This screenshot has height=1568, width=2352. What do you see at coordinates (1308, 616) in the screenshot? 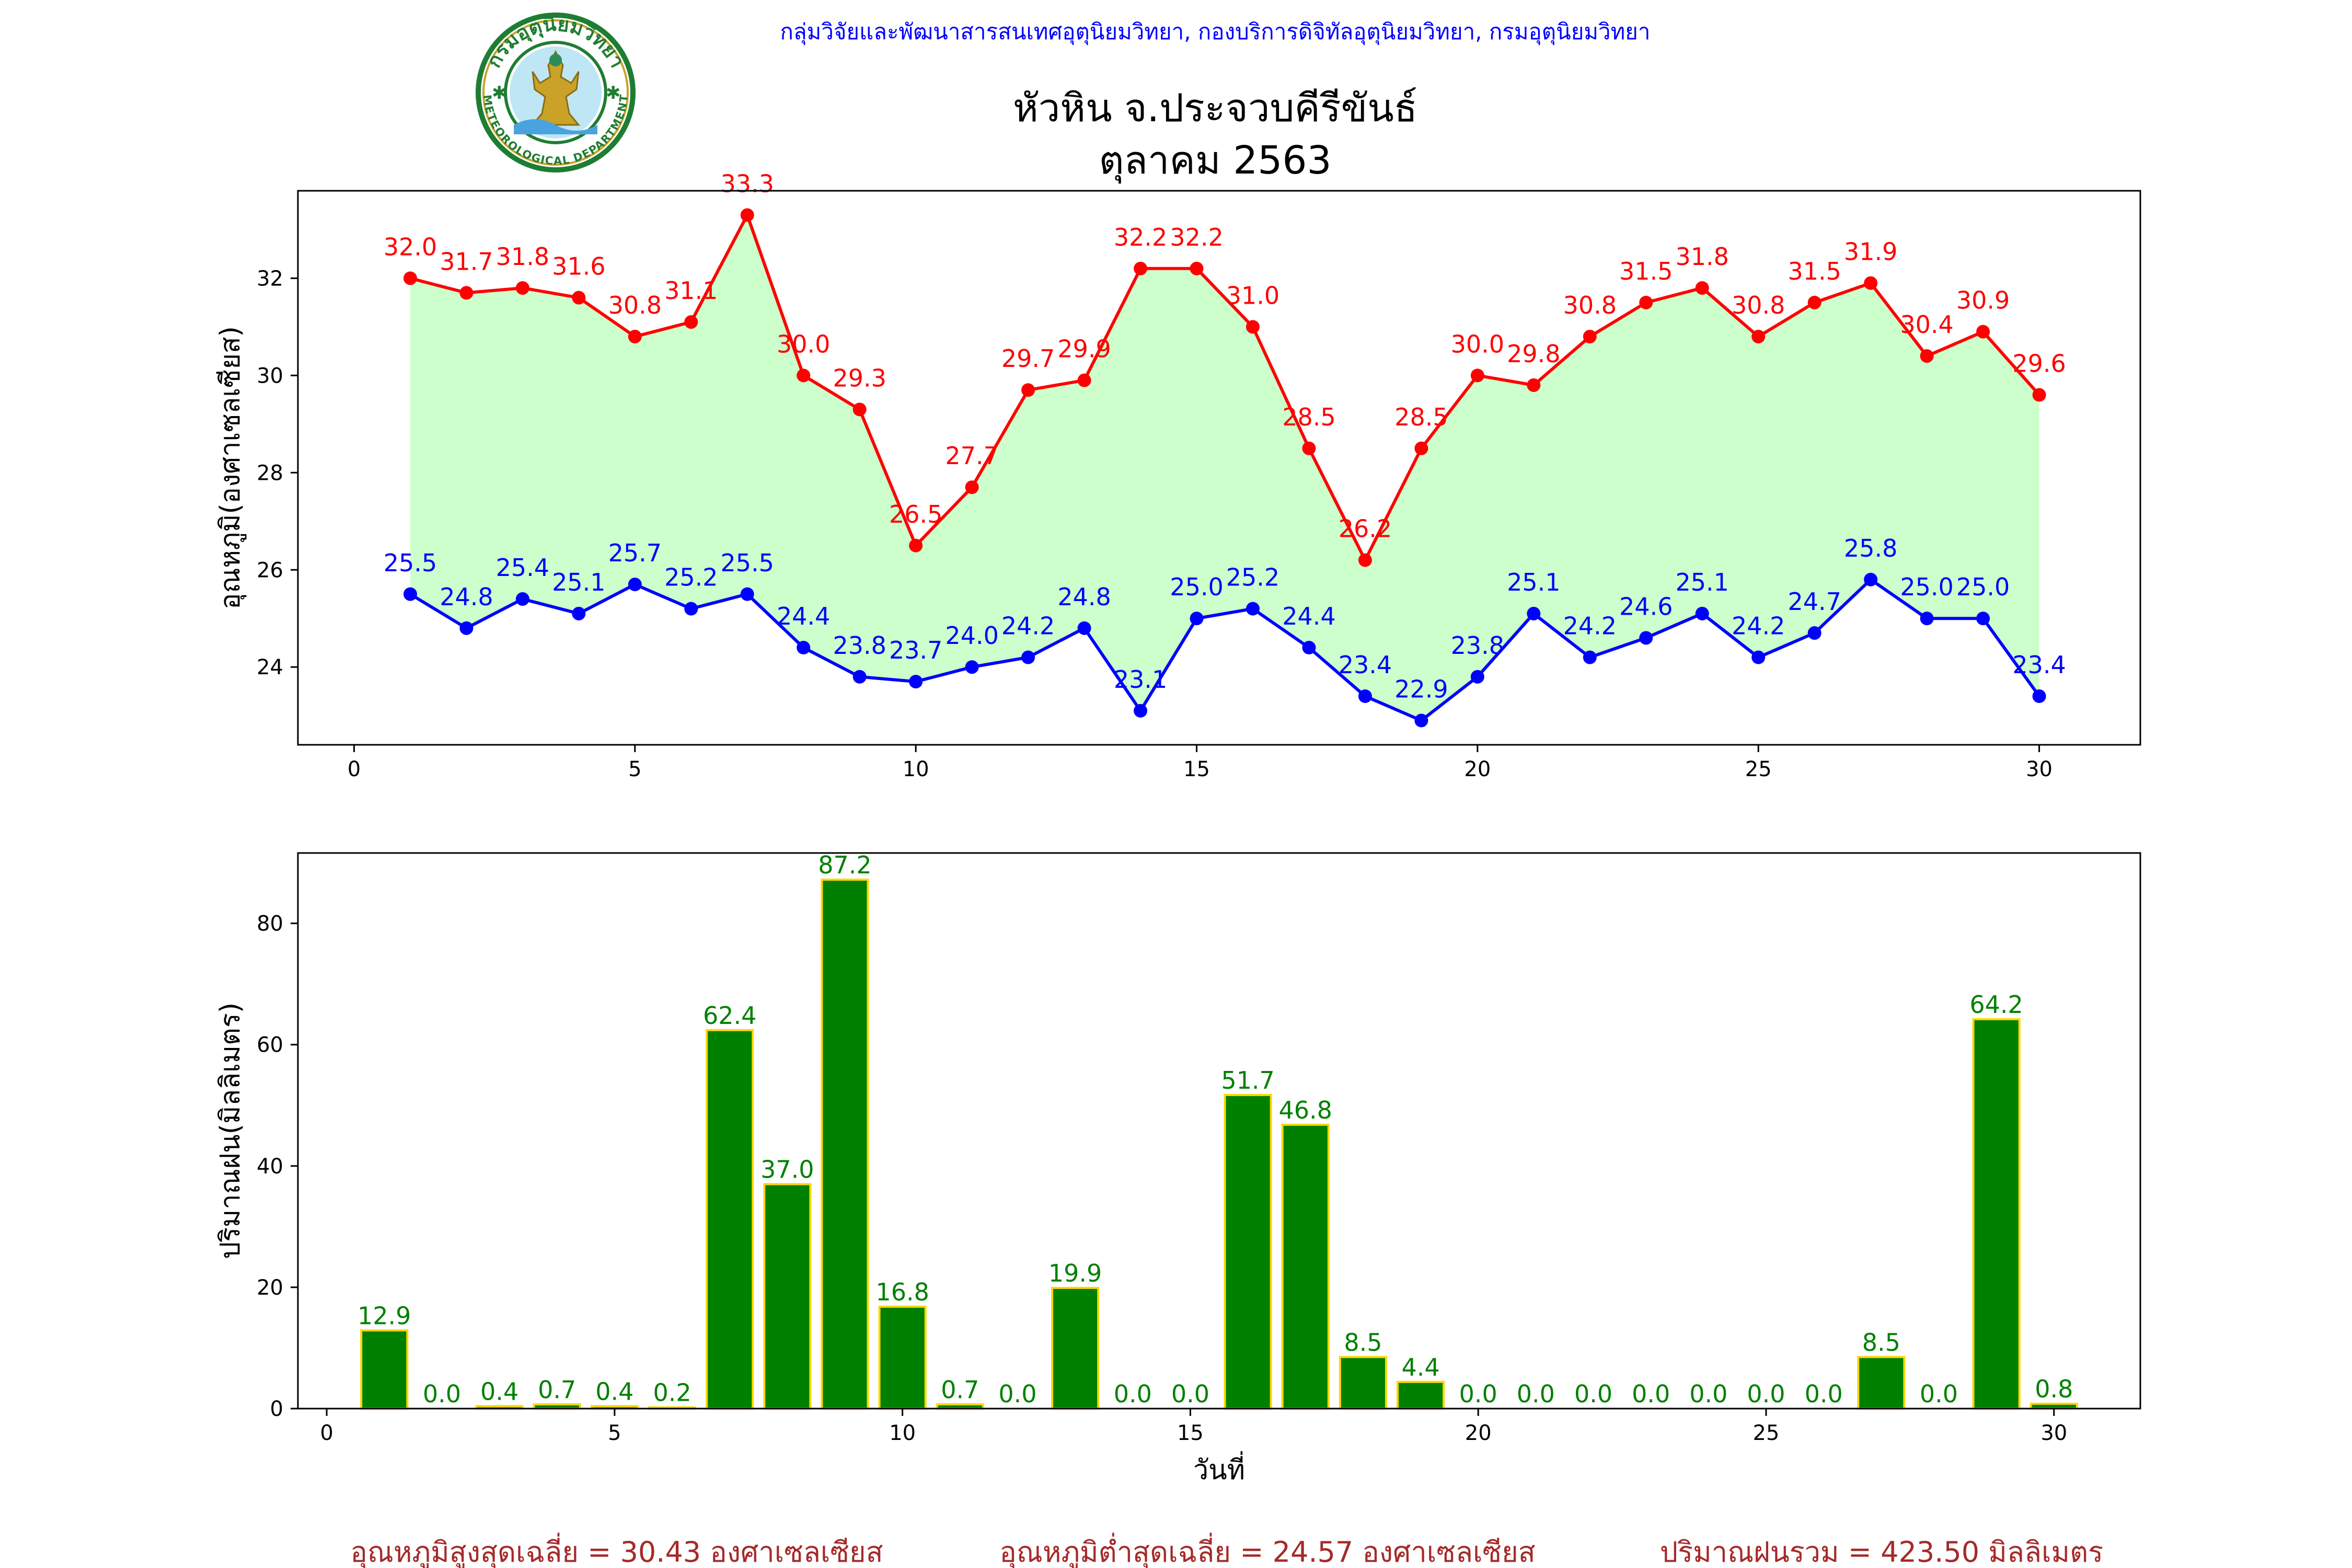
I see `min-temp-data-label: 24.4` at bounding box center [1308, 616].